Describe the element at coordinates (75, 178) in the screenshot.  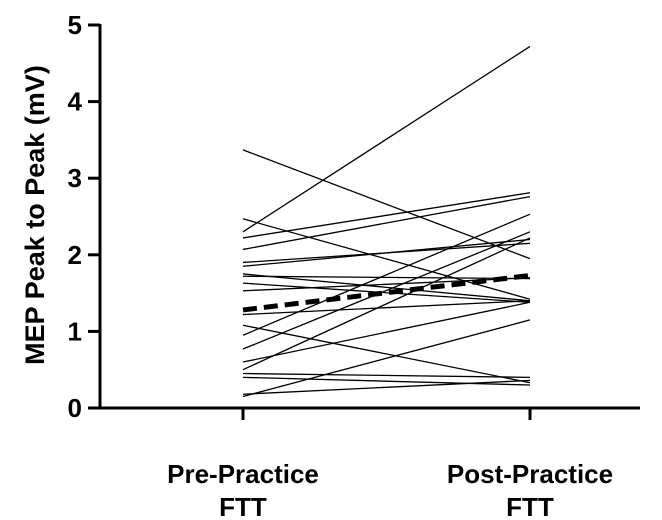
I see `y-tick-label-3: 3` at that location.